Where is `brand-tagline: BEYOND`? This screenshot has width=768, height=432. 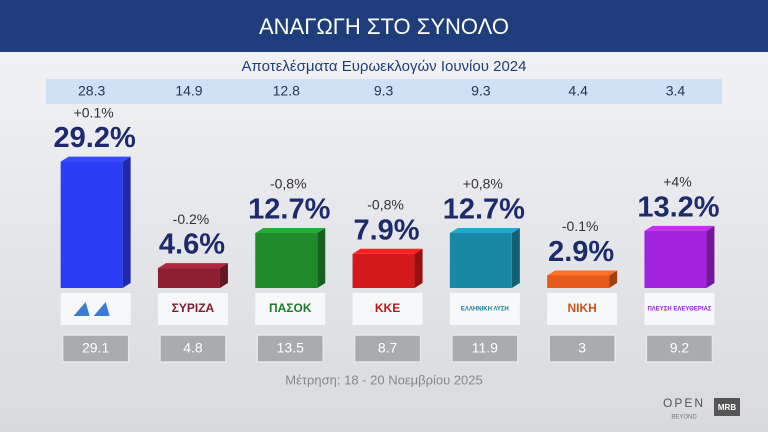
brand-tagline: BEYOND is located at coordinates (684, 418).